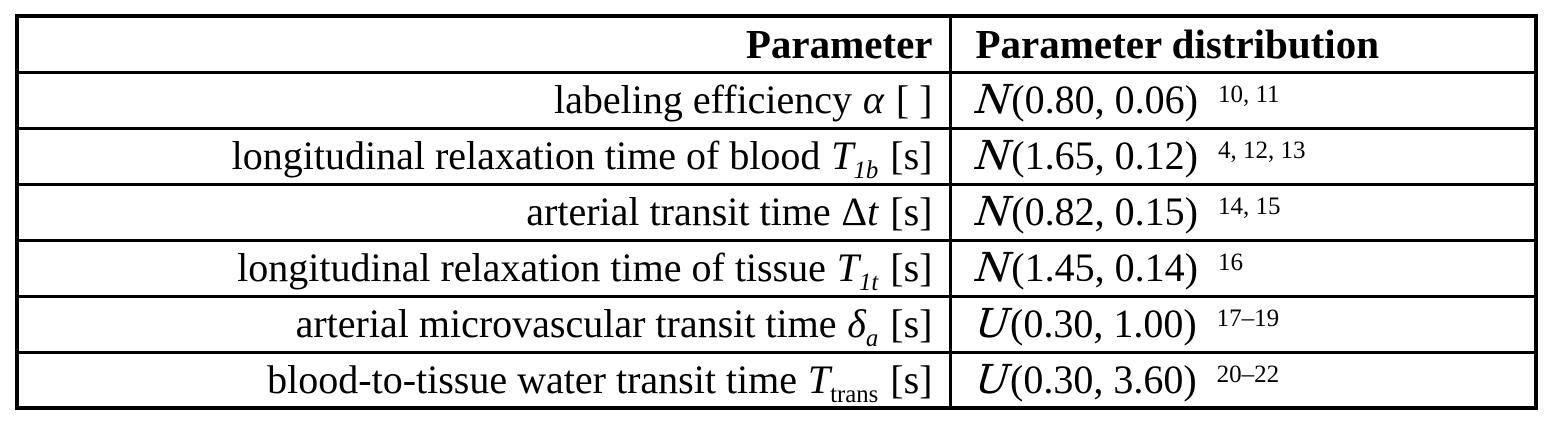 The image size is (1551, 429). I want to click on distribution-cell: N(1.65, 0.12) 4, 12, 13, so click(1243, 156).